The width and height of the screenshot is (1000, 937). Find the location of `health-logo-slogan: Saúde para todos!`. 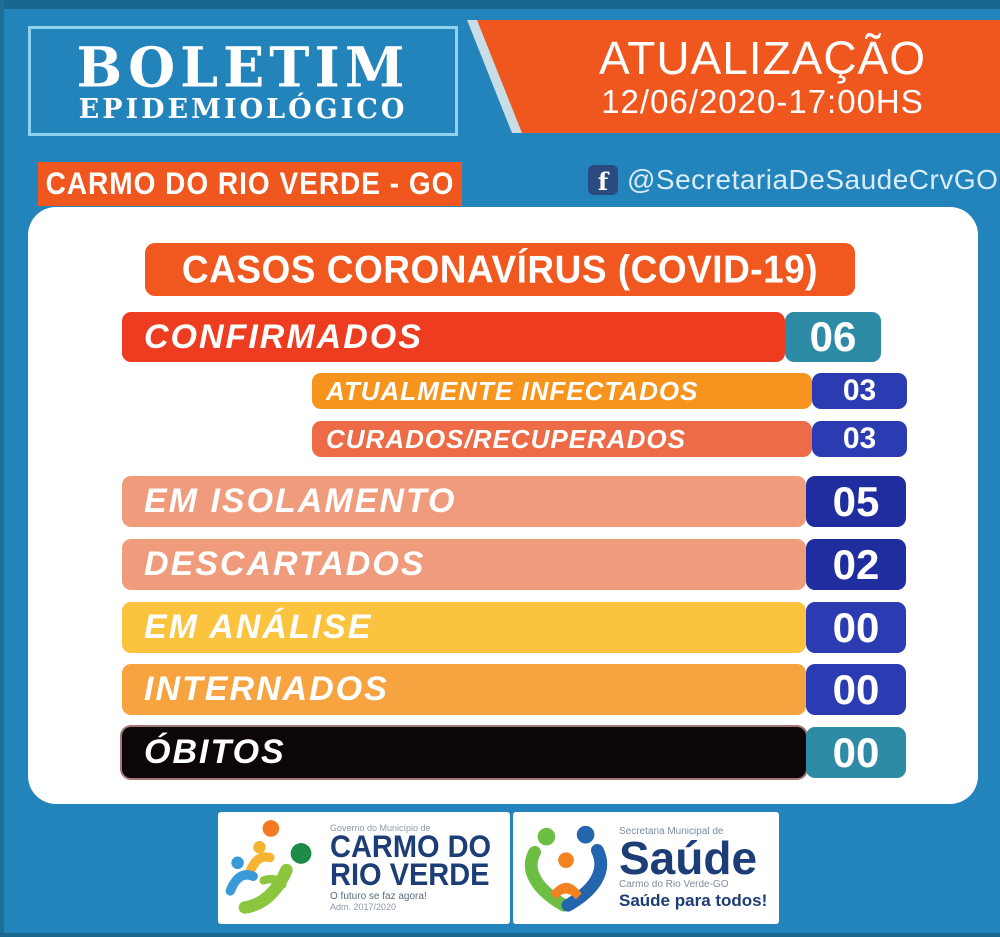

health-logo-slogan: Saúde para todos! is located at coordinates (693, 901).